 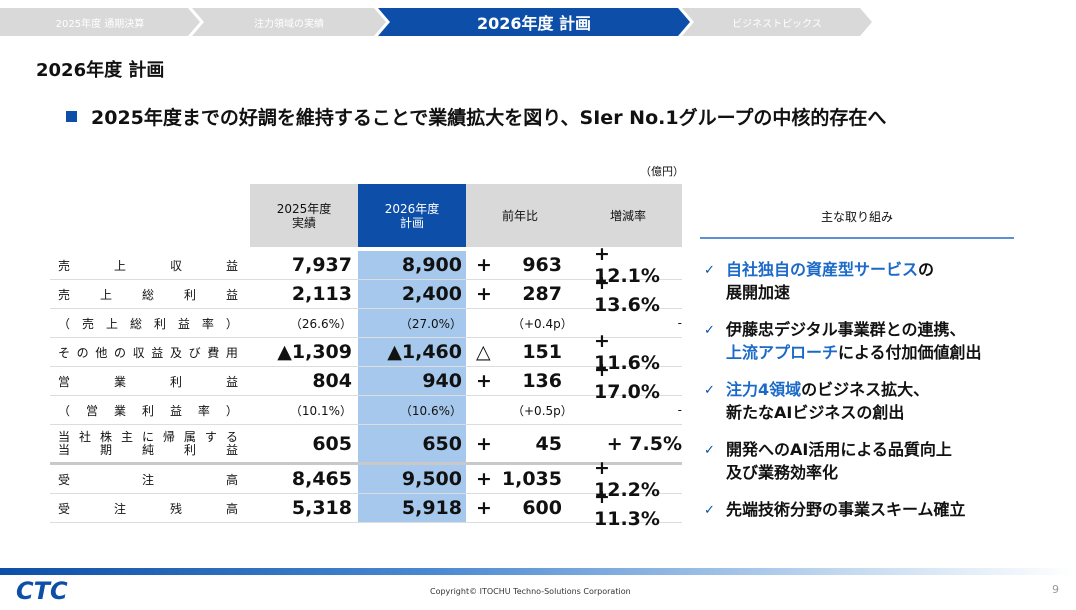 I want to click on initiative-highlight: 注力4領域, so click(x=764, y=389).